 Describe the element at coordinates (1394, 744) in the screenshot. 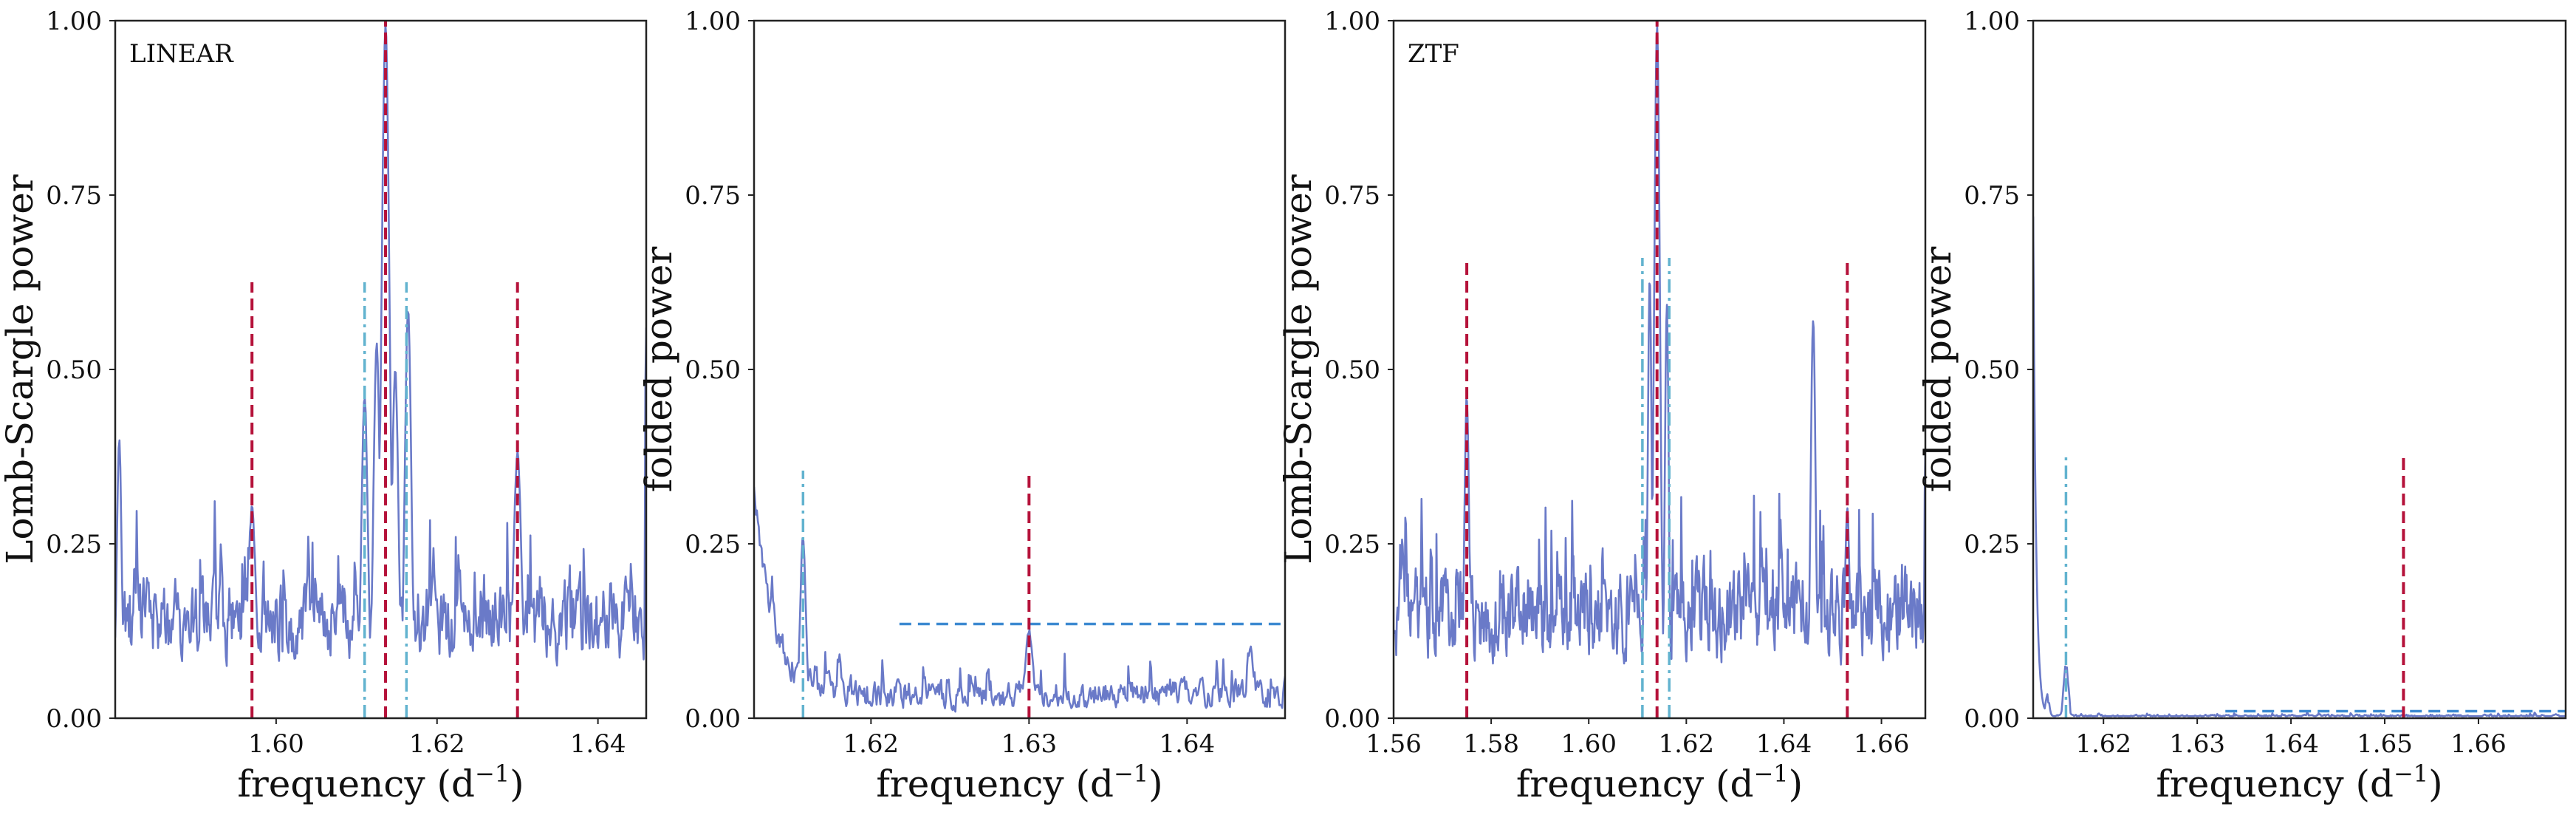

I see `x-tick-label: 1.56` at that location.